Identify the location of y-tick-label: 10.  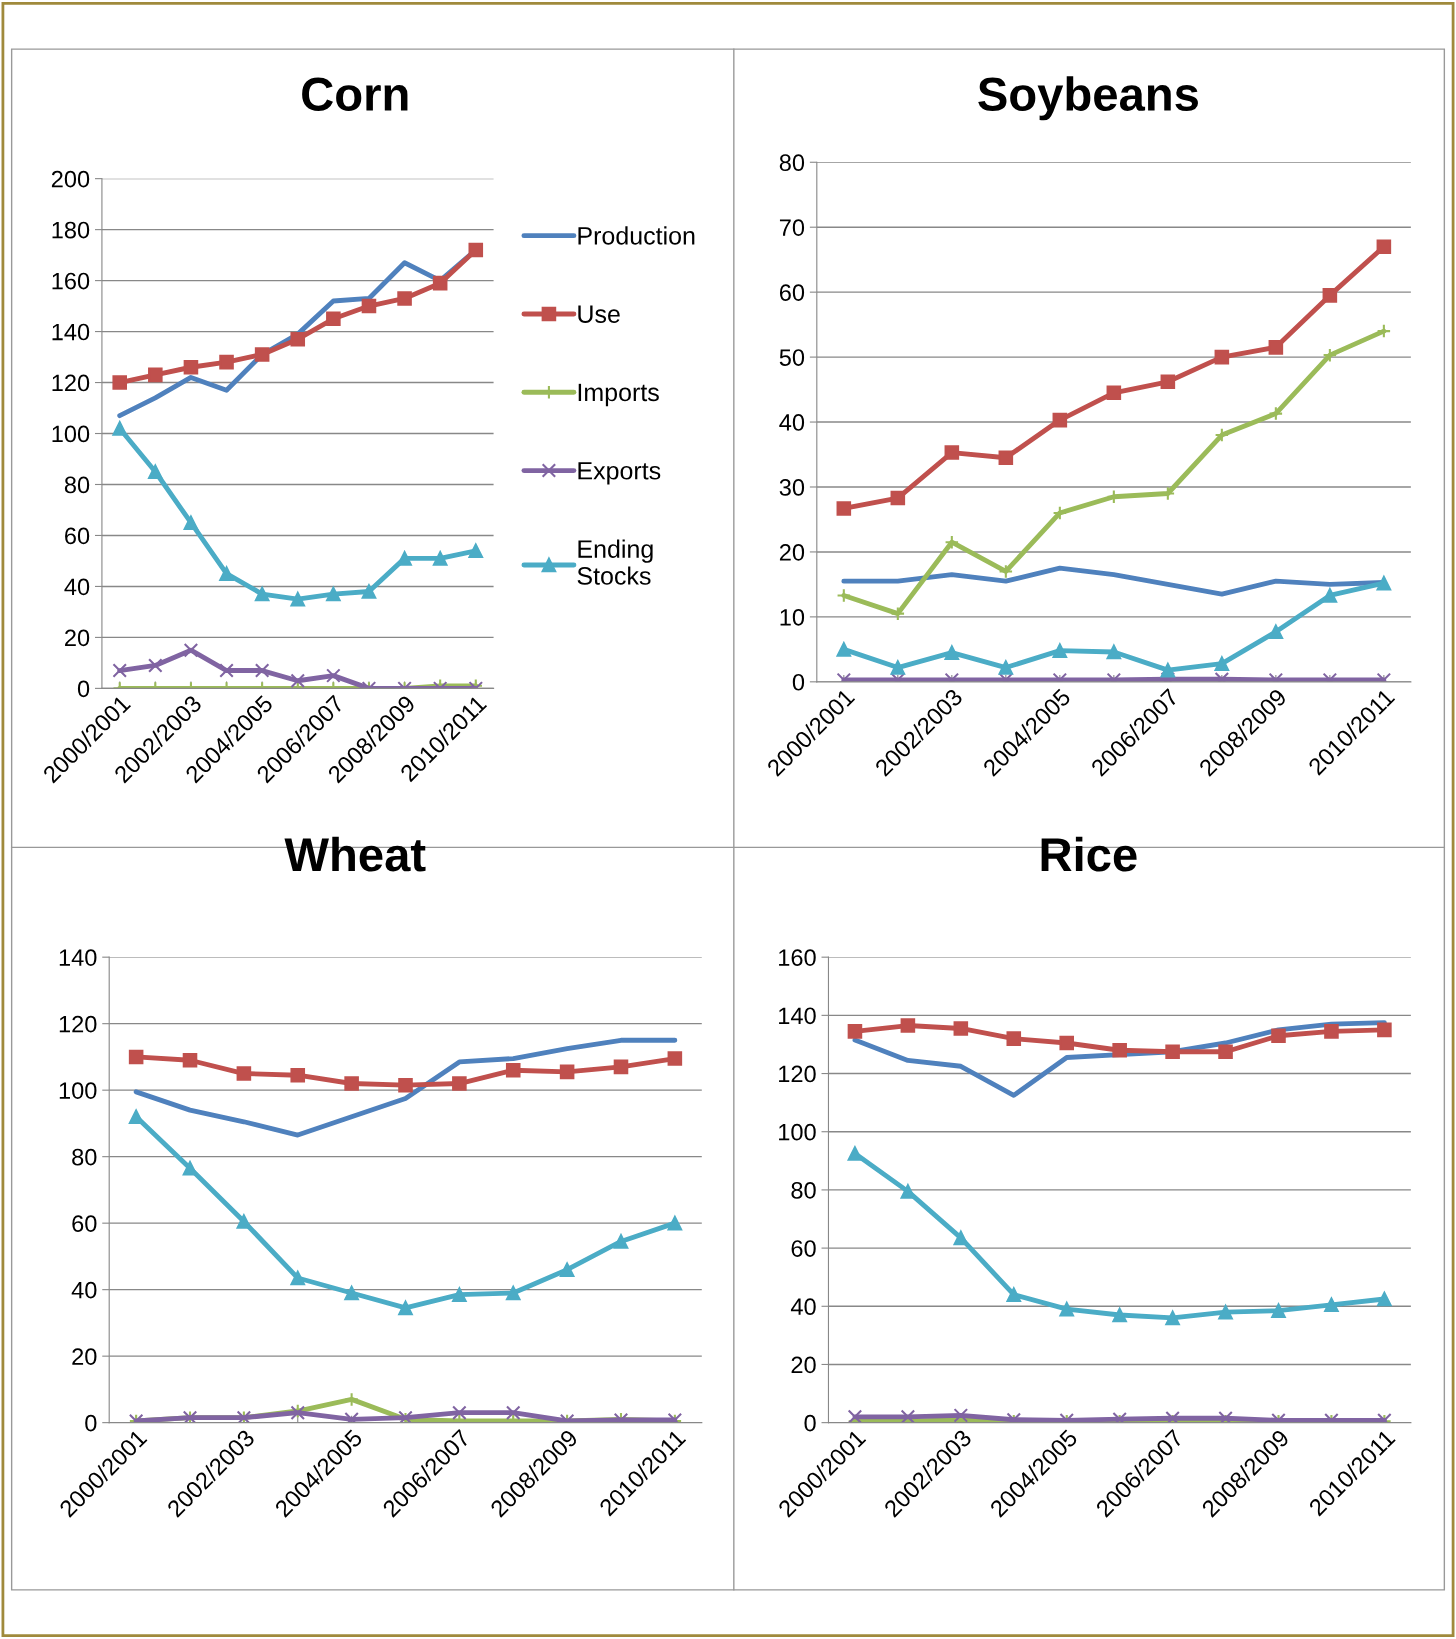
(792, 617).